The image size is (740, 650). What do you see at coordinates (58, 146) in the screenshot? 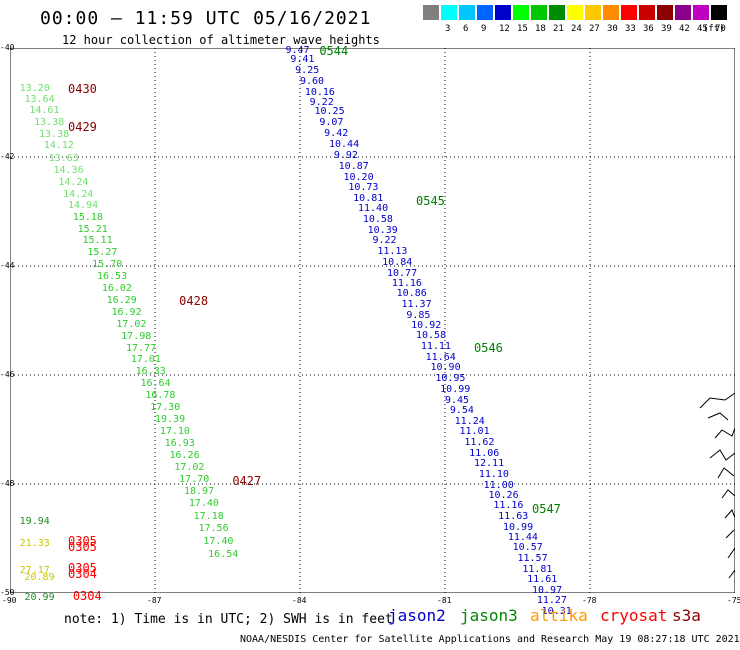
I see `swh-value: 14.12` at bounding box center [58, 146].